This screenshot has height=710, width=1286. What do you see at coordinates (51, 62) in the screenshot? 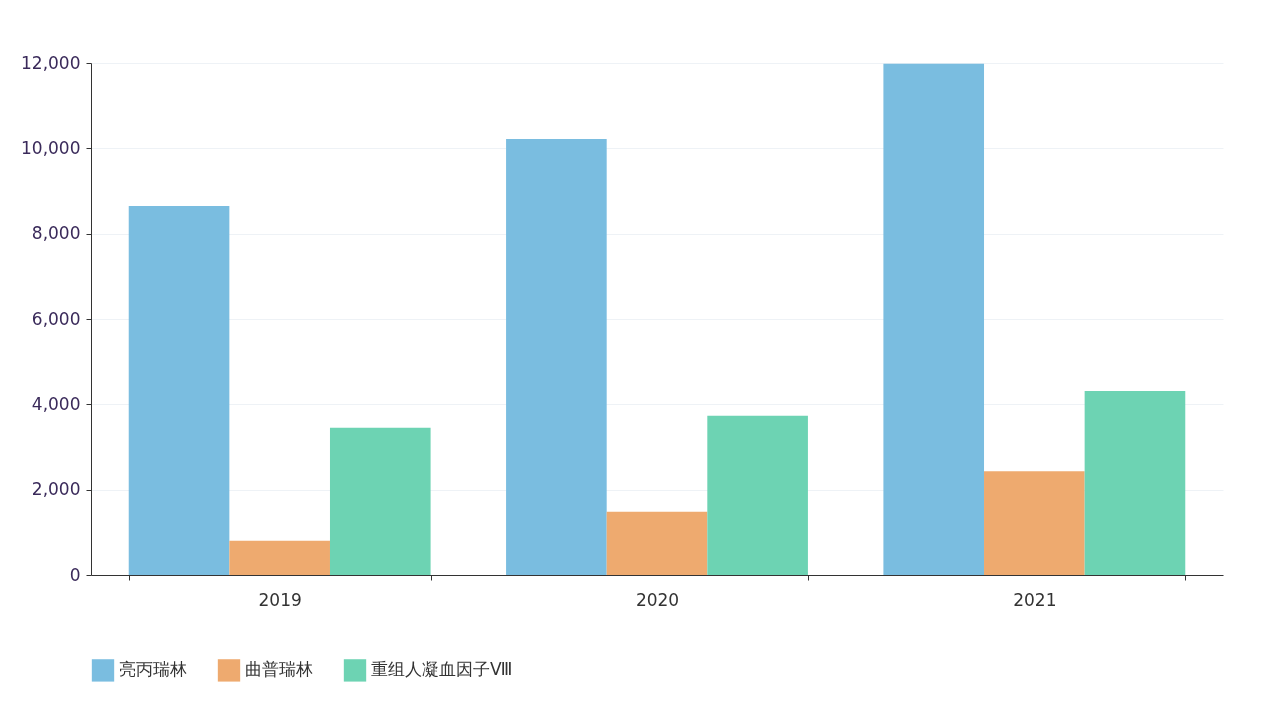
I see `y-tick-label: 12,000` at bounding box center [51, 62].